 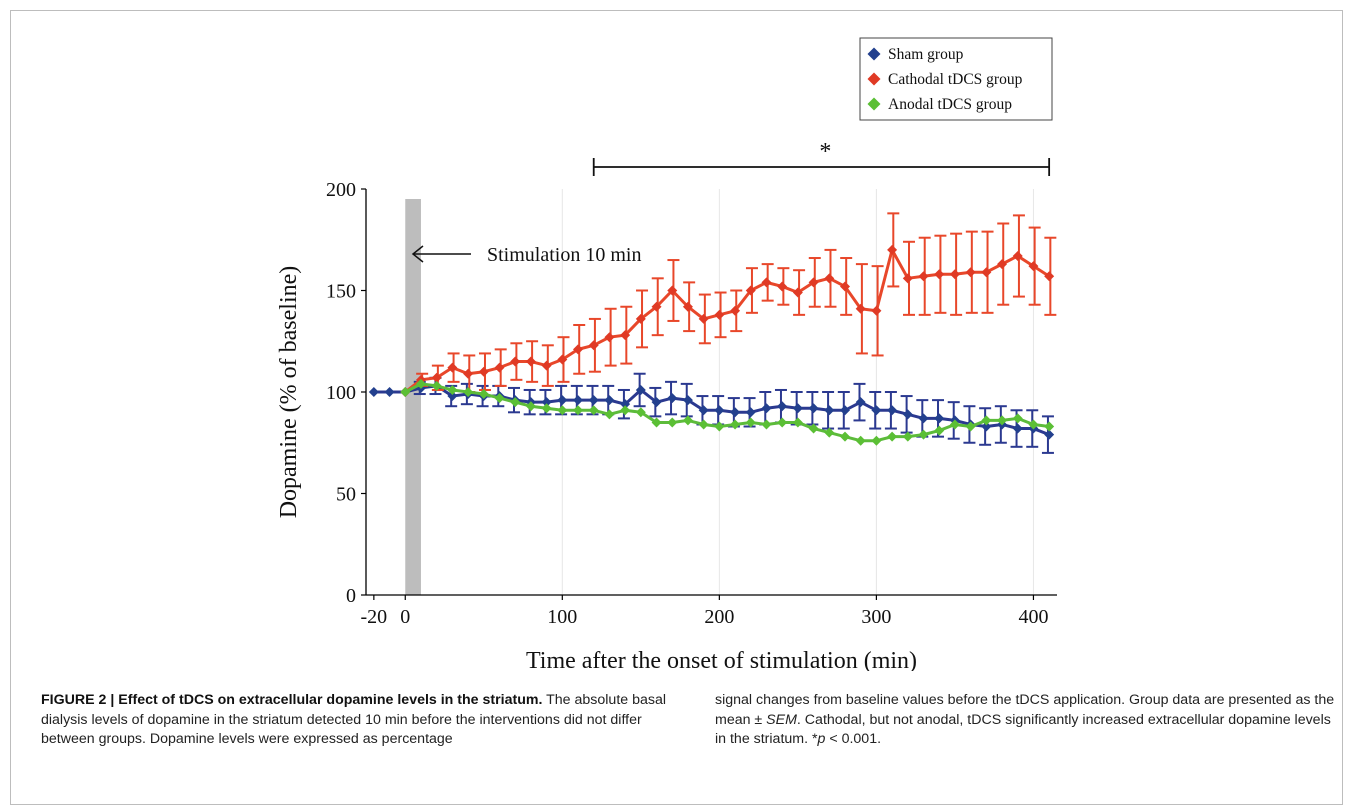 I want to click on significance-star: *, so click(x=825, y=152).